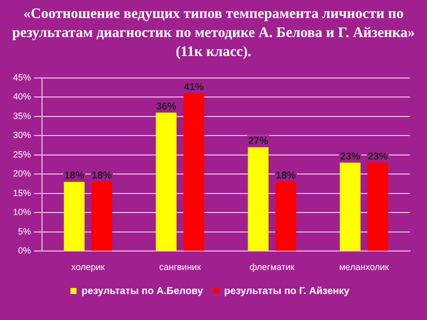 This screenshot has height=320, width=427. I want to click on x-tick-label: холерик, so click(88, 267).